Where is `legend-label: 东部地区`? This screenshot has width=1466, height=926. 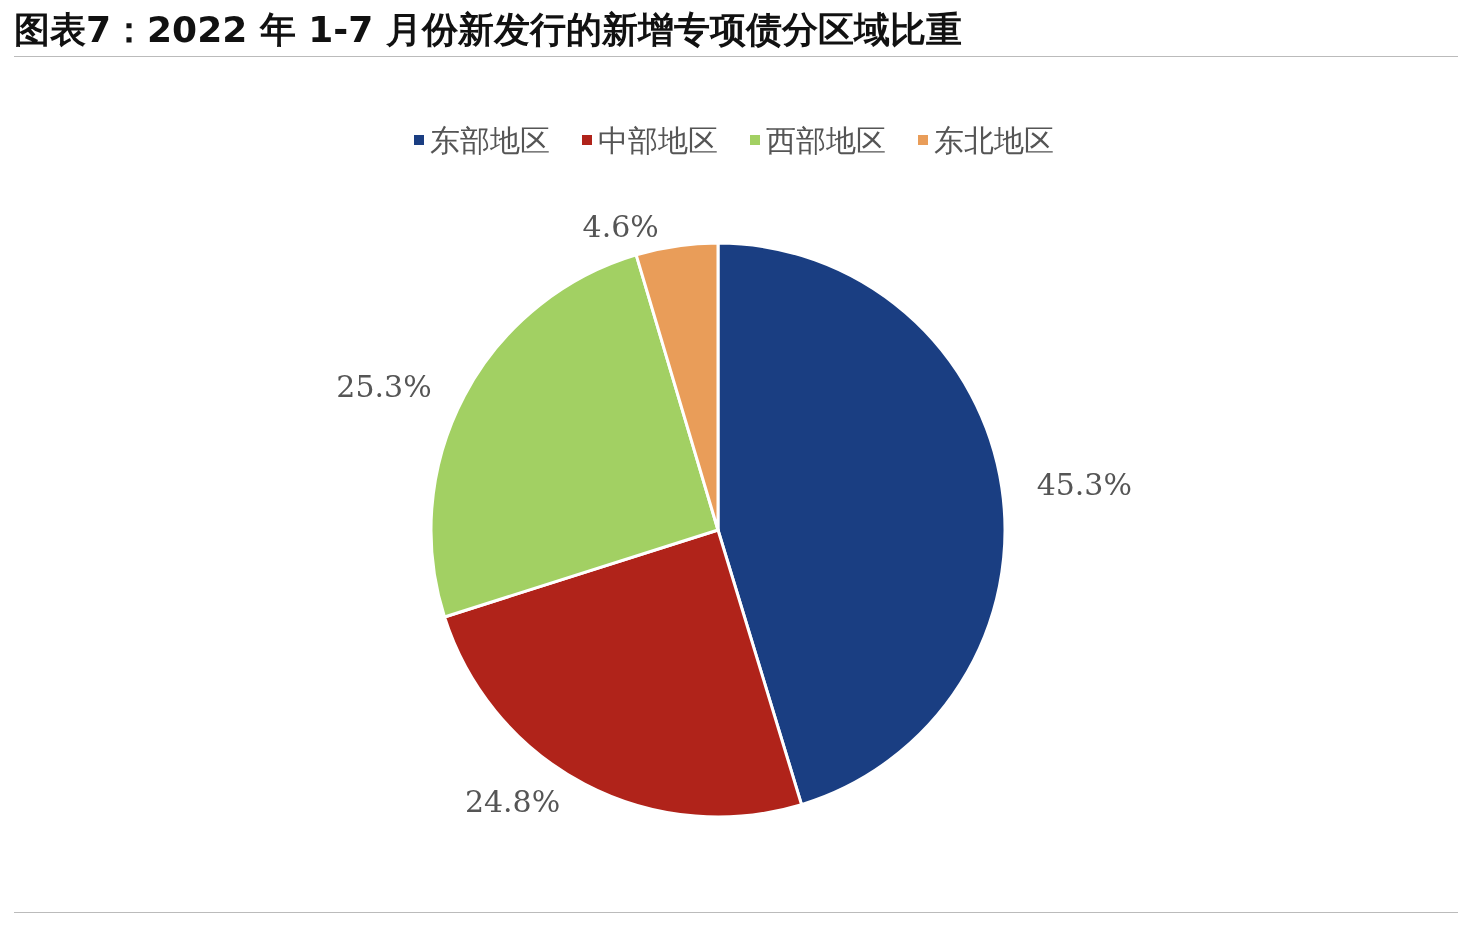
legend-label: 东部地区 is located at coordinates (490, 140).